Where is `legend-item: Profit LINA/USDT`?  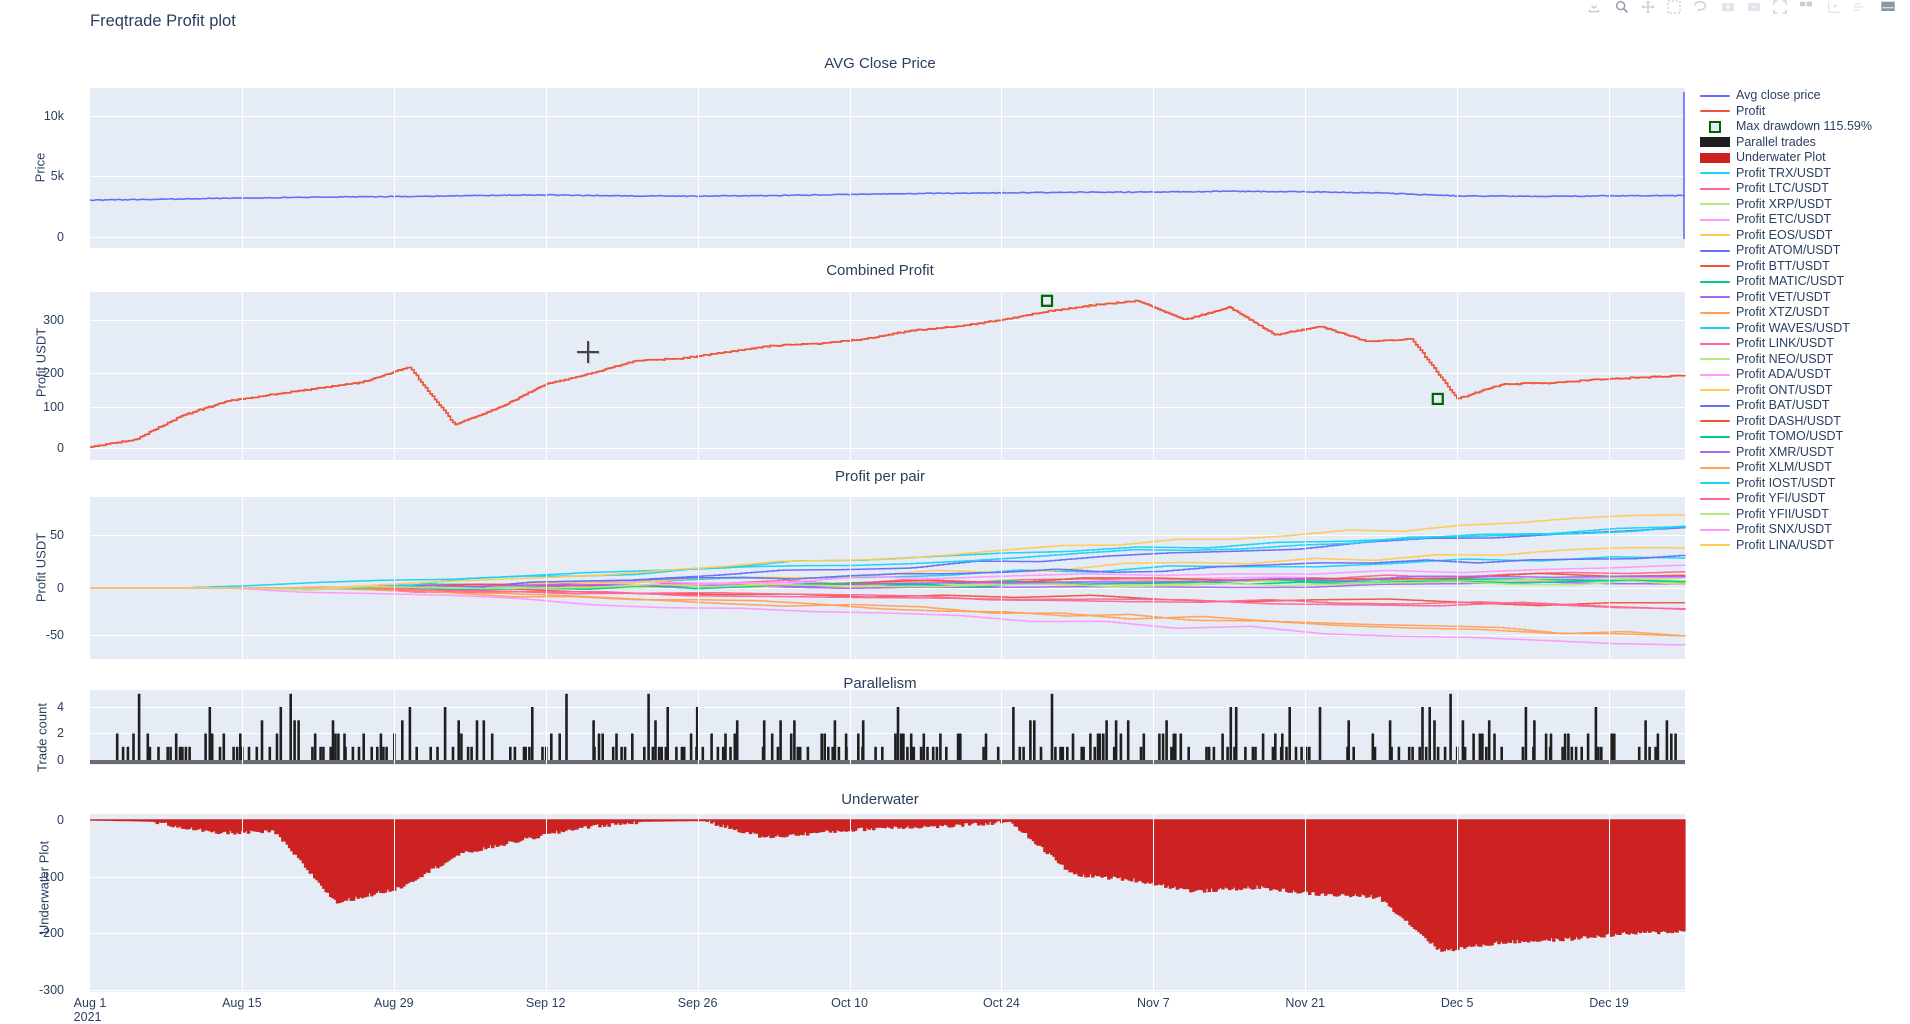 legend-item: Profit LINA/USDT is located at coordinates (1805, 546).